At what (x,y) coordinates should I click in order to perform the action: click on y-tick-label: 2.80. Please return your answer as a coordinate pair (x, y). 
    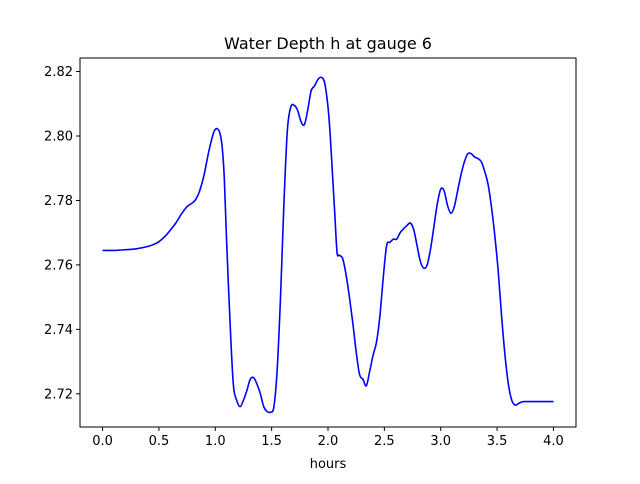
    Looking at the image, I should click on (58, 136).